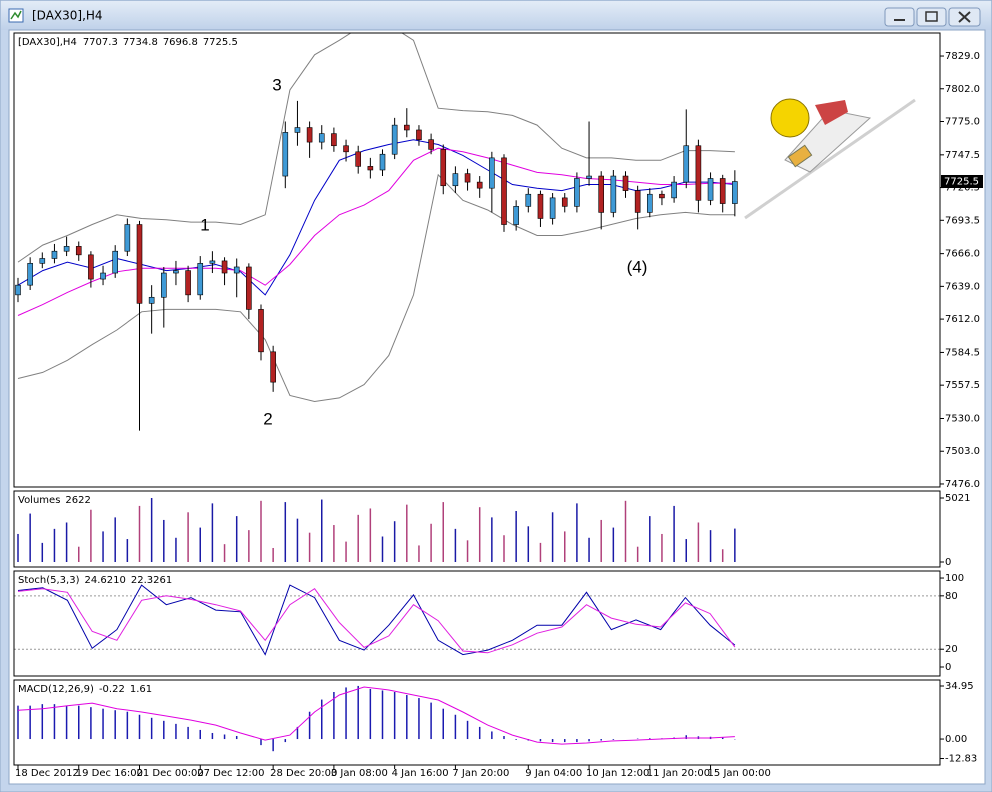  What do you see at coordinates (951, 596) in the screenshot?
I see `y-tick-label: 80` at bounding box center [951, 596].